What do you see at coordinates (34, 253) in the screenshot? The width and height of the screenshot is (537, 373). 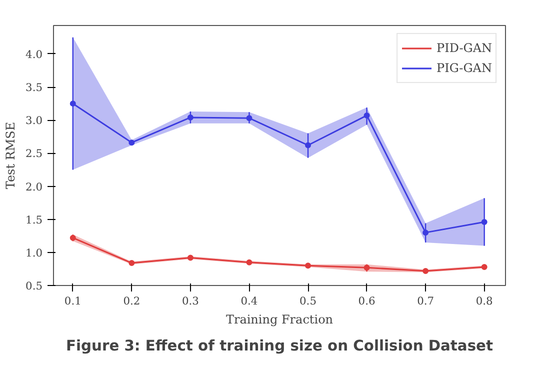 I see `y-tick-label: 1.0` at bounding box center [34, 253].